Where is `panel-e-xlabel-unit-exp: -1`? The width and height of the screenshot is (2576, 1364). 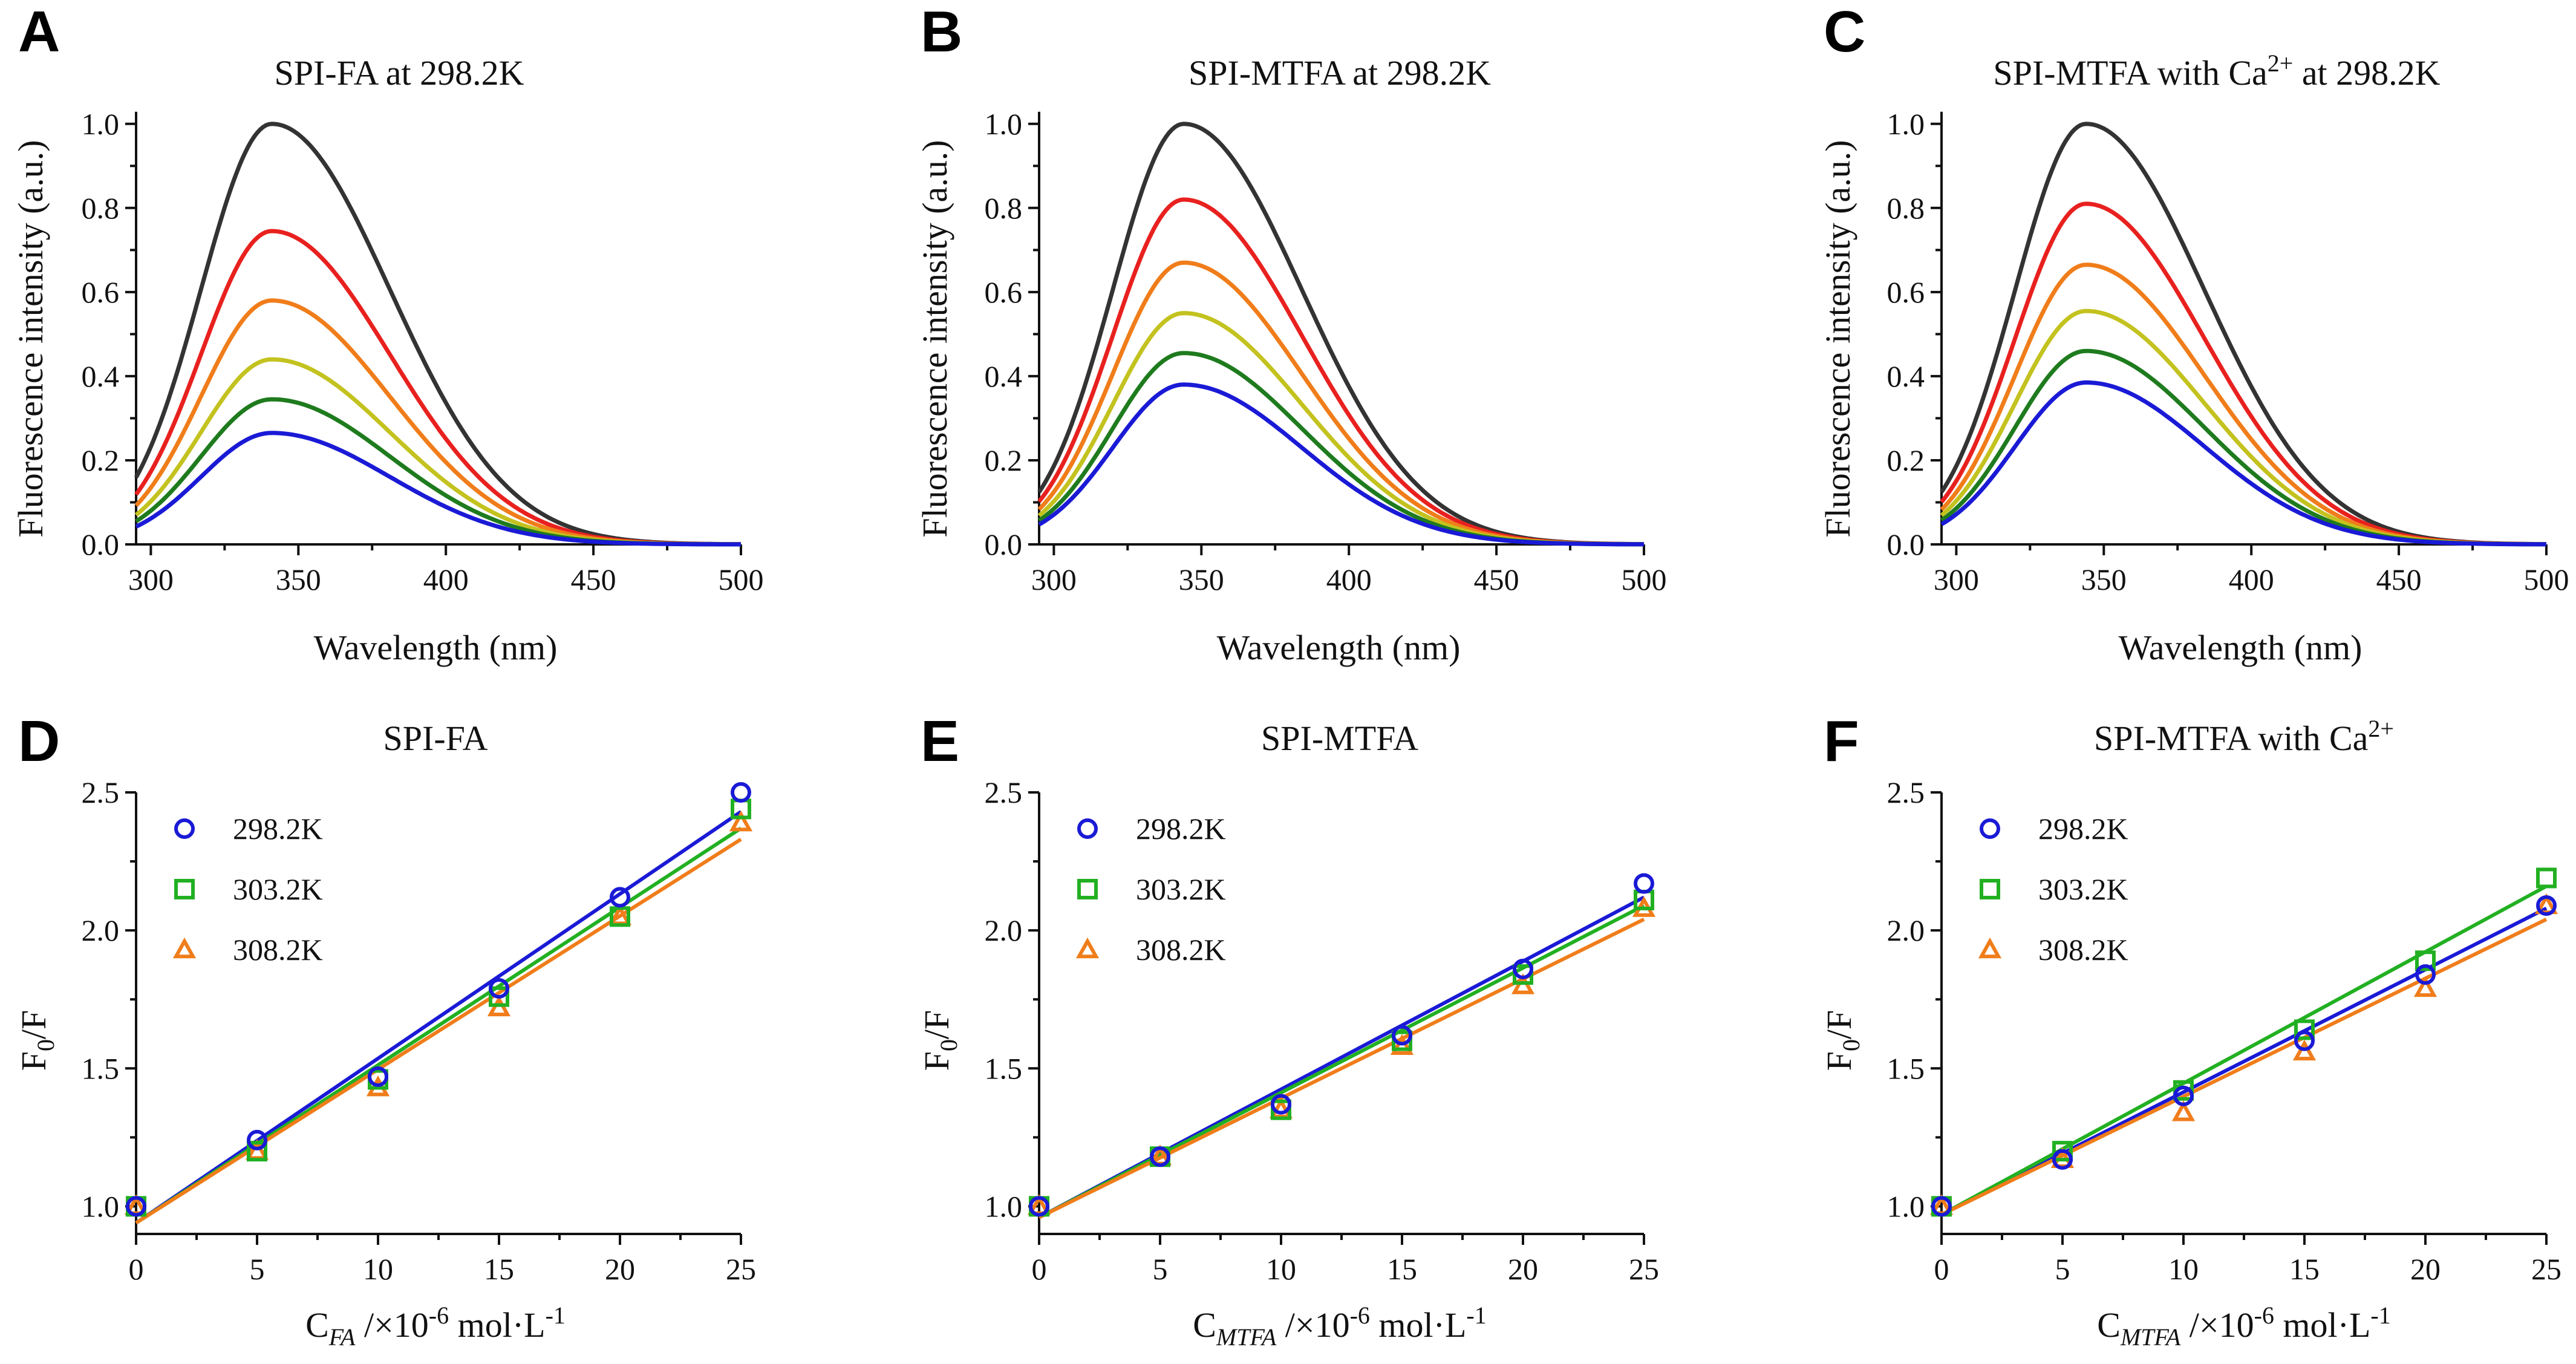 panel-e-xlabel-unit-exp: -1 is located at coordinates (1476, 1316).